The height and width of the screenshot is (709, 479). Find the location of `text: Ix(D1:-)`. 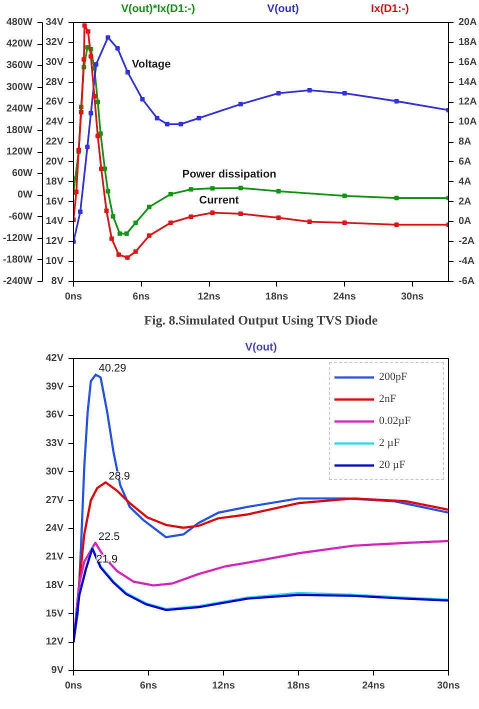

text: Ix(D1:-) is located at coordinates (390, 9).